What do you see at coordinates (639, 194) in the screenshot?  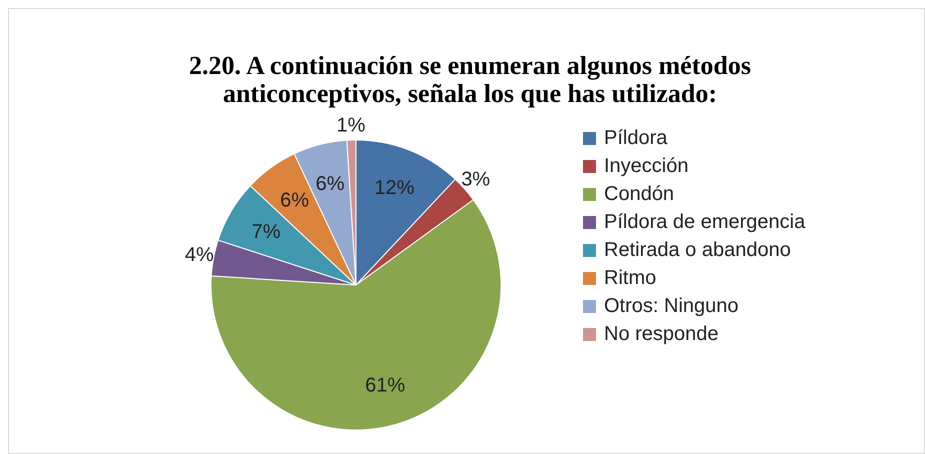 I see `legend-label: Condón` at bounding box center [639, 194].